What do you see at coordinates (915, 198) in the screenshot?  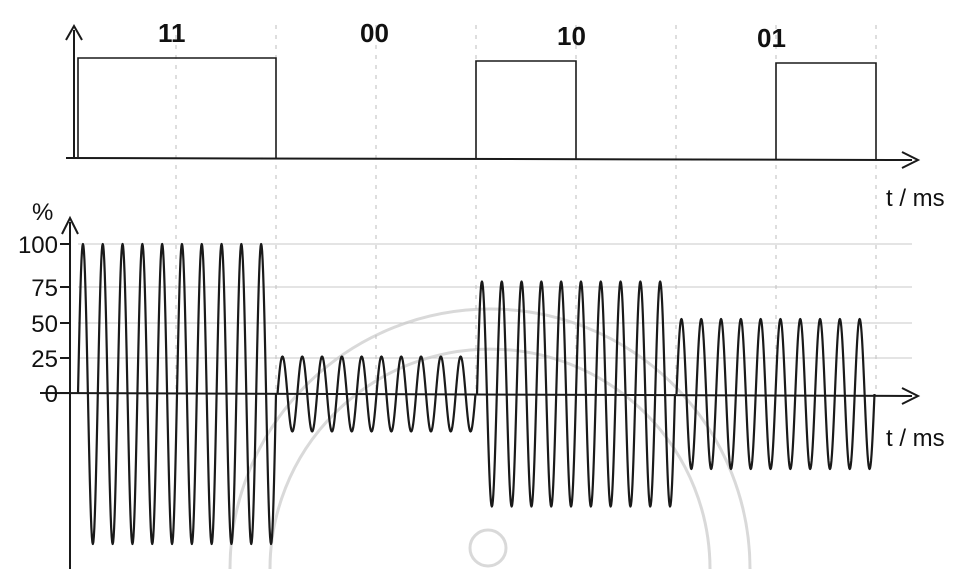 I see `top-x-axis-label: t / ms` at bounding box center [915, 198].